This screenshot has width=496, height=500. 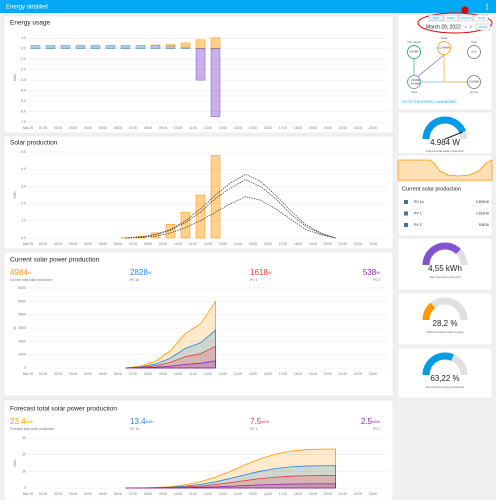 I want to click on stat-value: 2.5kWh, so click(x=370, y=421).